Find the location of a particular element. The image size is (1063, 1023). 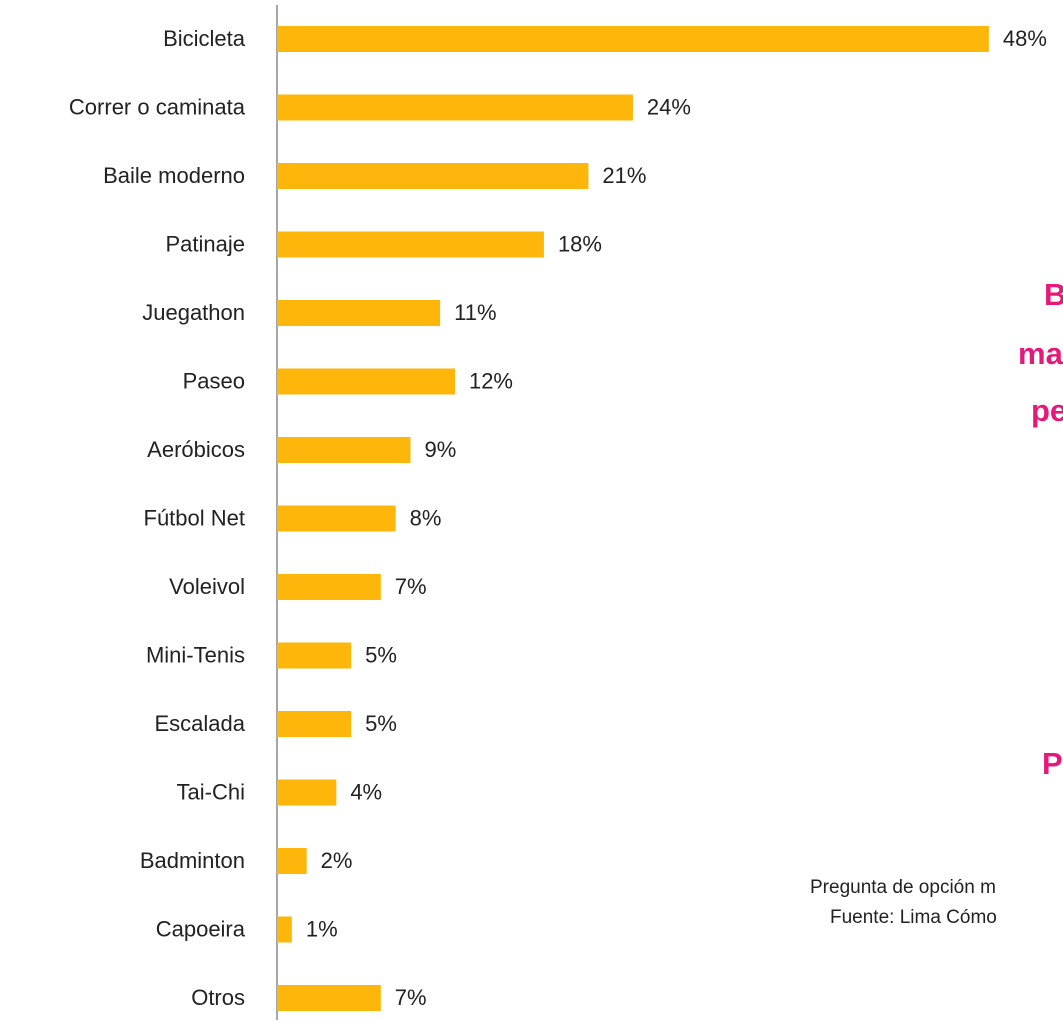

category-label: Aeróbicos is located at coordinates (196, 449).